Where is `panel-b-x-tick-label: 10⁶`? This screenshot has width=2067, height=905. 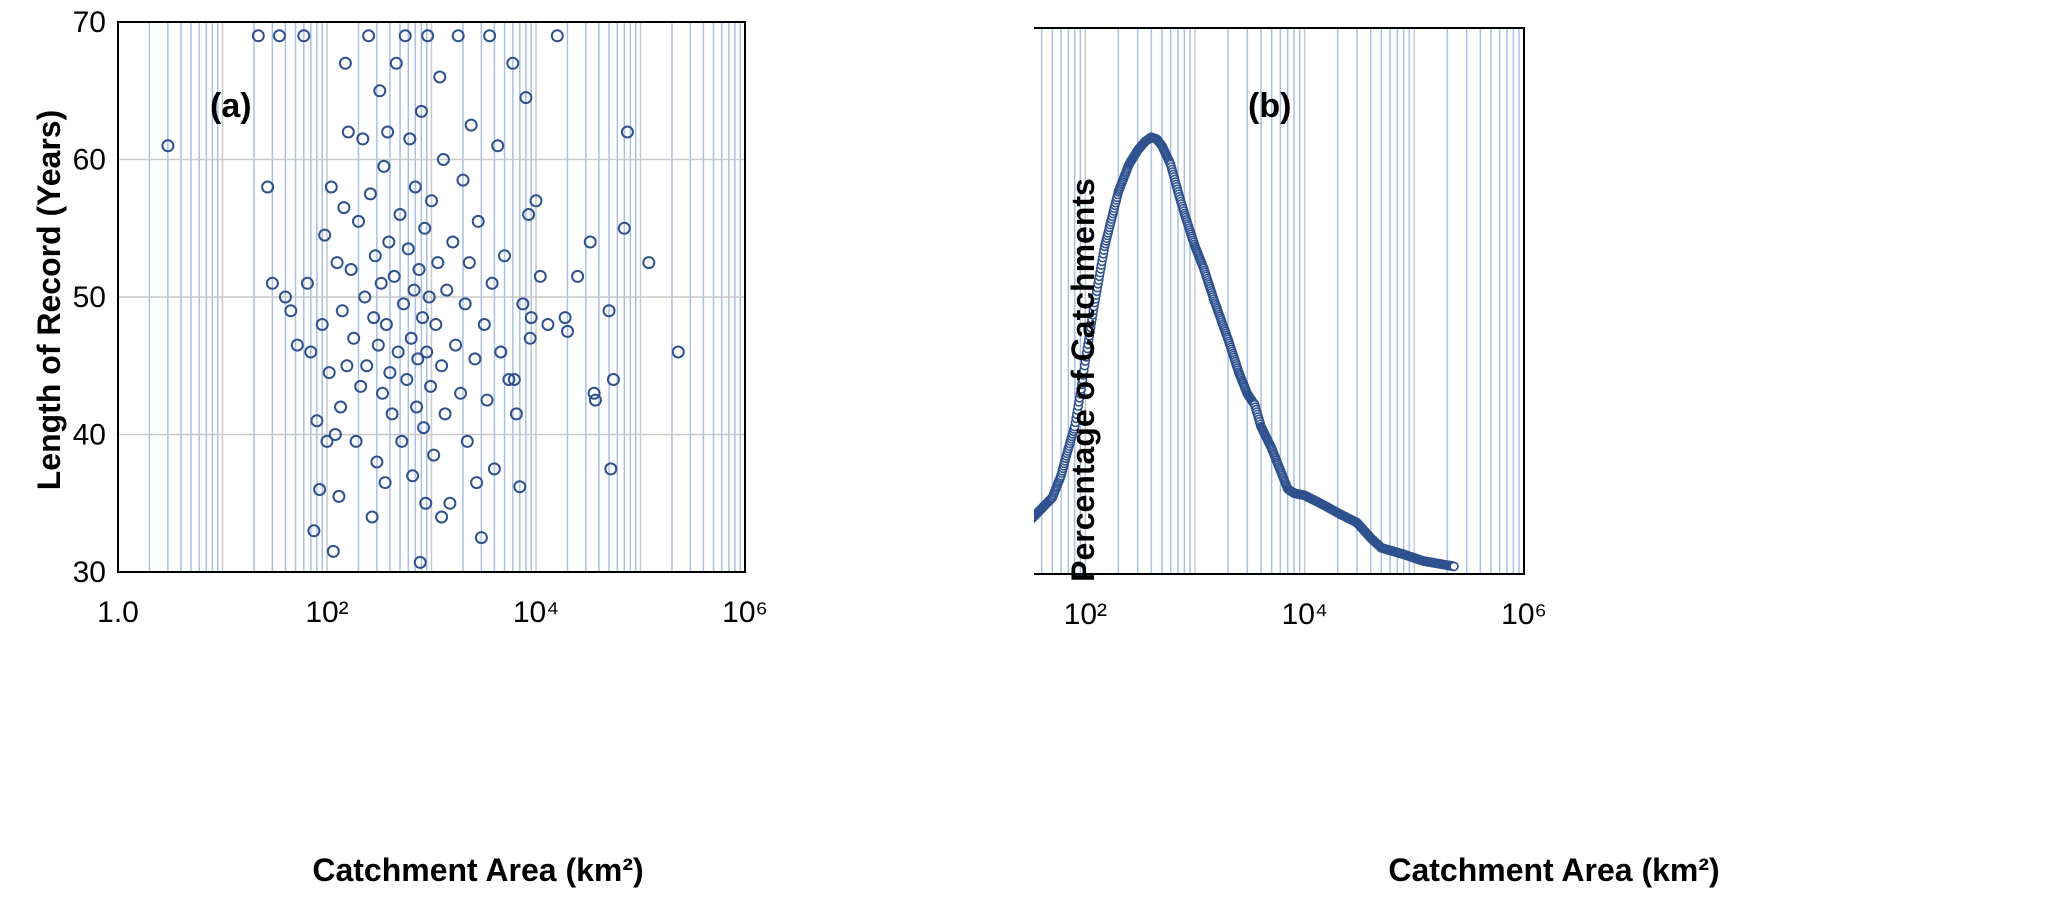
panel-b-x-tick-label: 10⁶ is located at coordinates (1524, 614).